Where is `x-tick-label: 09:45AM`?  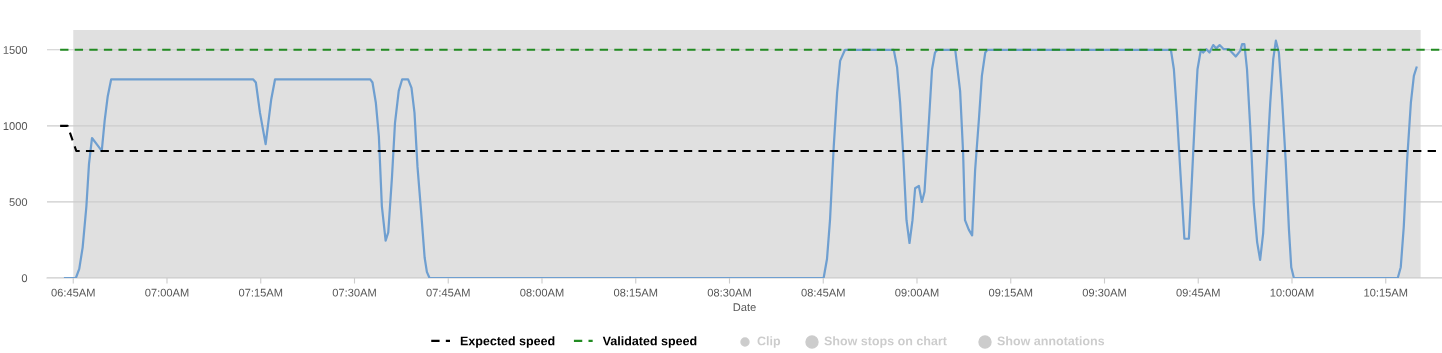
x-tick-label: 09:45AM is located at coordinates (1198, 292).